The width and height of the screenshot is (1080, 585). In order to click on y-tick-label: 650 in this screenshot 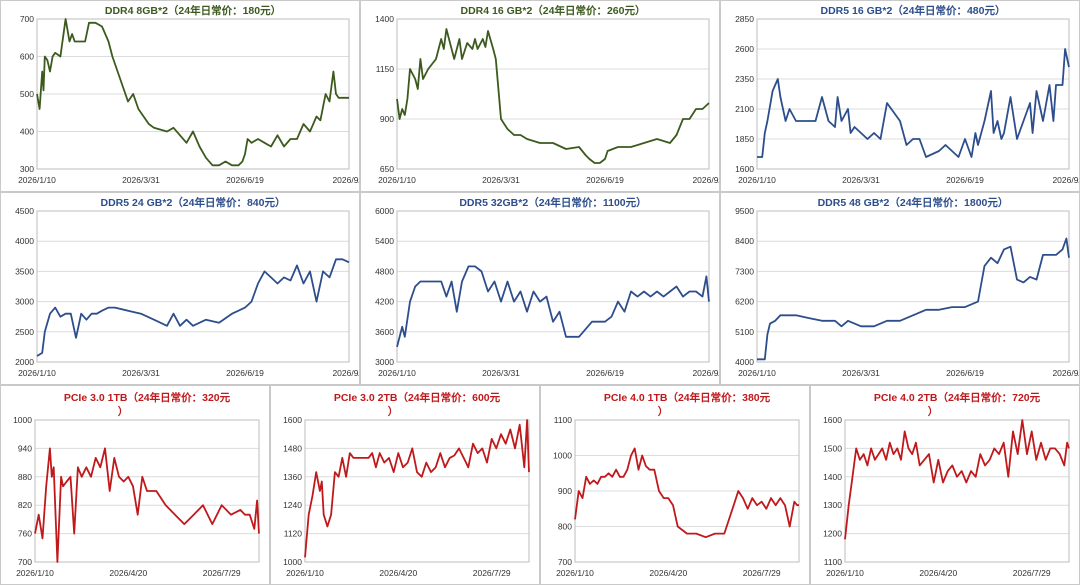, I will do `click(387, 169)`.